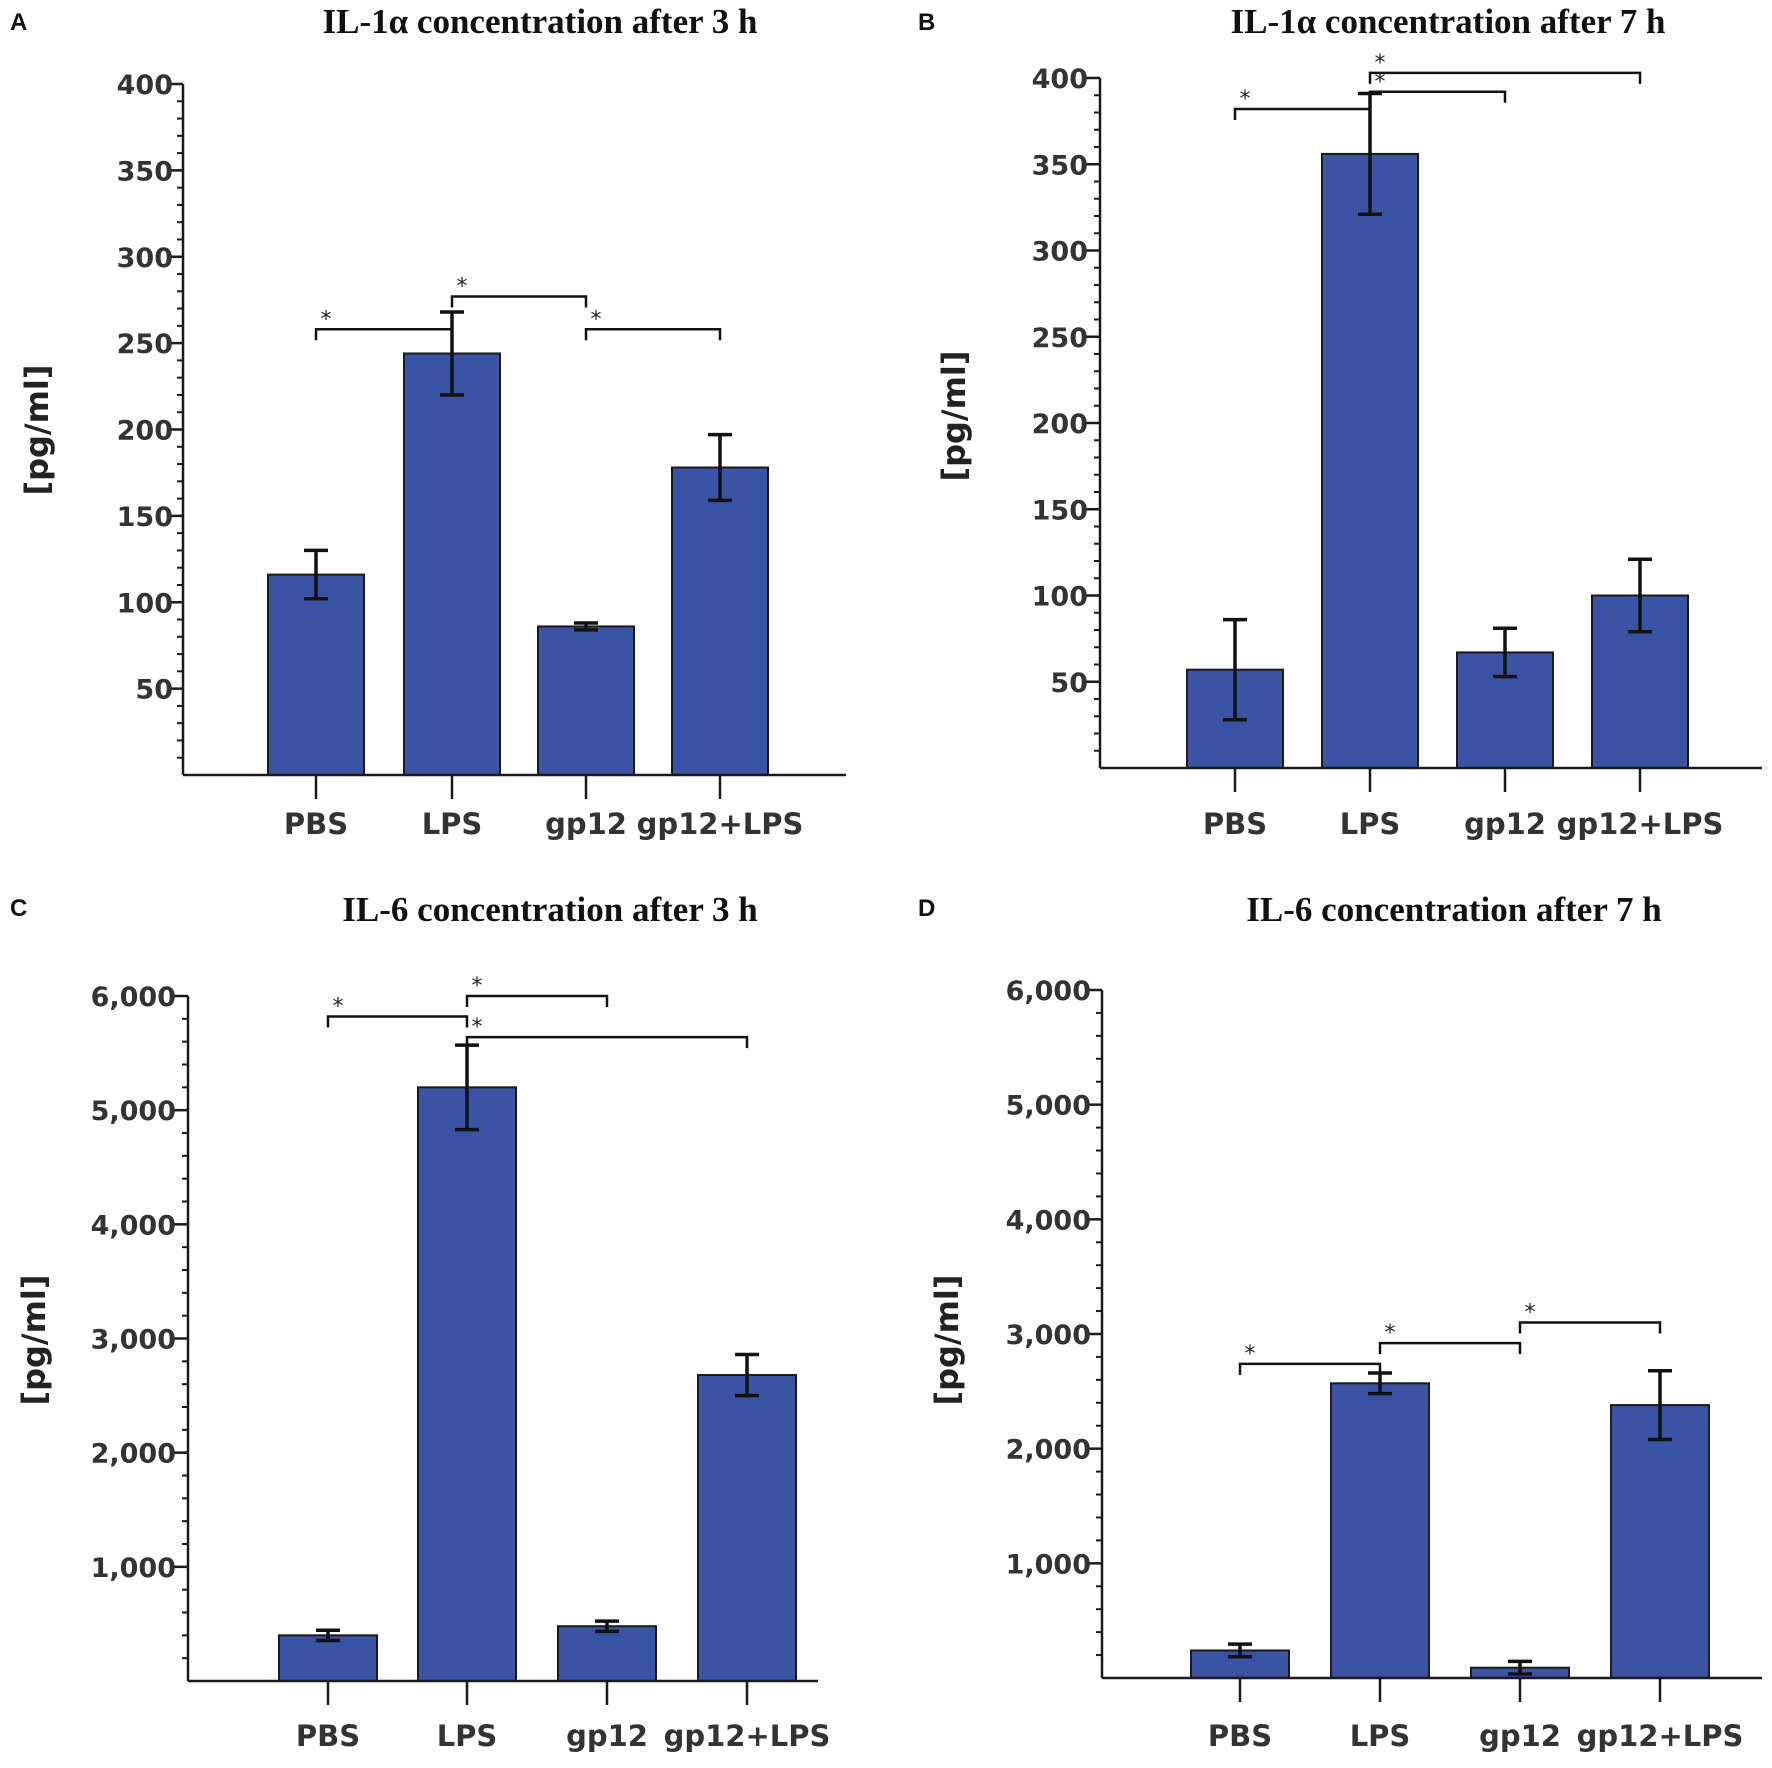  Describe the element at coordinates (549, 909) in the screenshot. I see `chart-title: IL-6 concentration after 3 h` at that location.